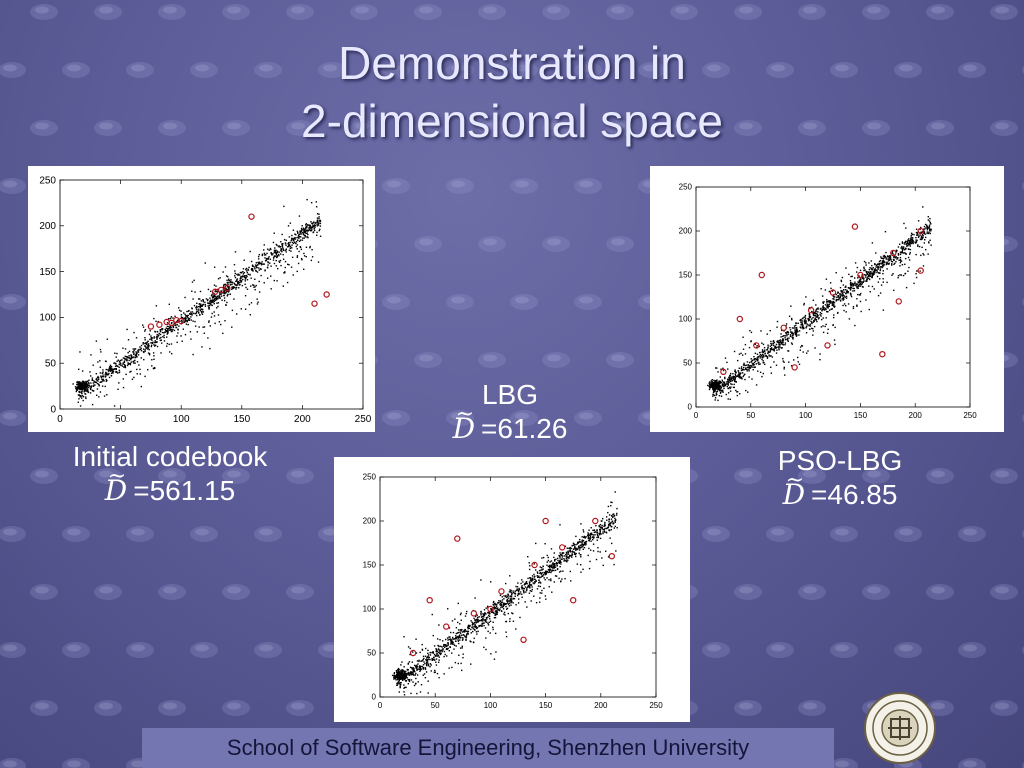 This screenshot has height=768, width=1024. What do you see at coordinates (170, 456) in the screenshot?
I see `caption-initial-label: Initial codebook` at bounding box center [170, 456].